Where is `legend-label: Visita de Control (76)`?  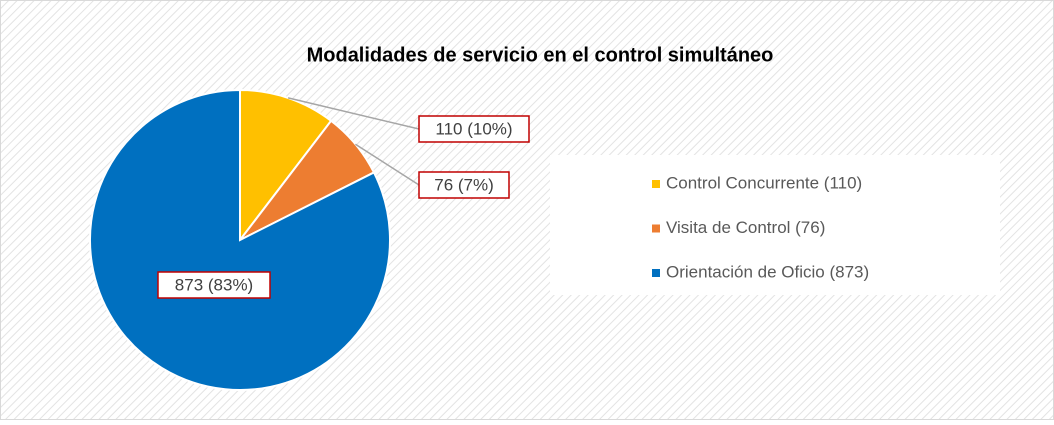
legend-label: Visita de Control (76) is located at coordinates (745, 227).